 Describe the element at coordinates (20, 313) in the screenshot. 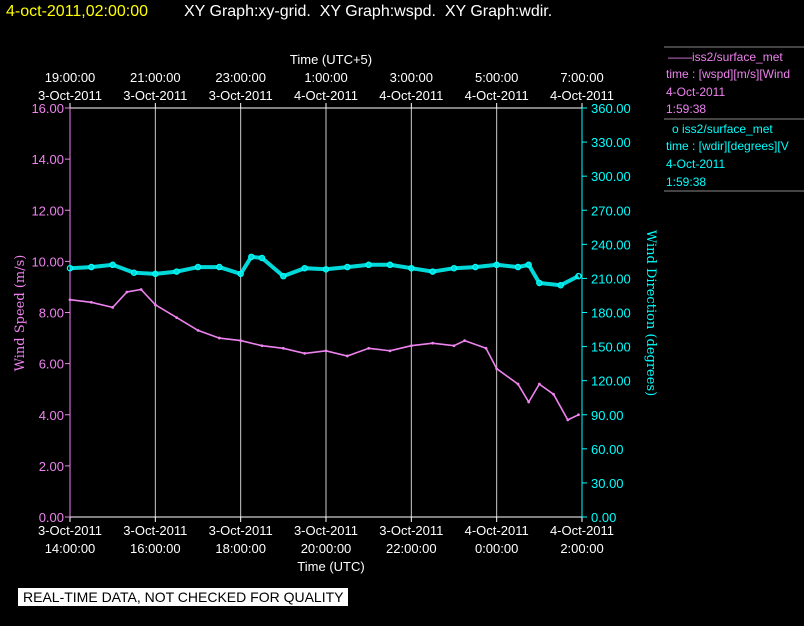

I see `y-axis-title: Wind Speed (m/s)` at that location.